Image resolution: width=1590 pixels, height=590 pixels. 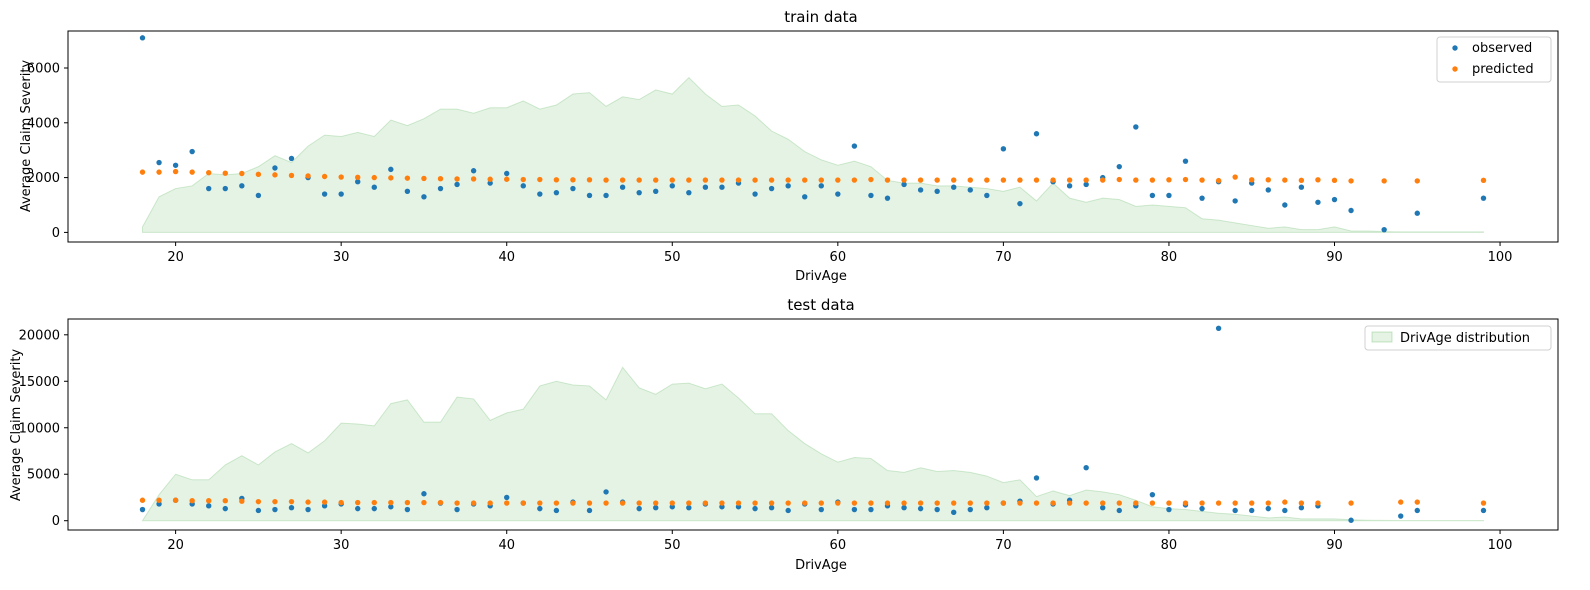 What do you see at coordinates (506, 257) in the screenshot?
I see `train-x-tick-label: 40` at bounding box center [506, 257].